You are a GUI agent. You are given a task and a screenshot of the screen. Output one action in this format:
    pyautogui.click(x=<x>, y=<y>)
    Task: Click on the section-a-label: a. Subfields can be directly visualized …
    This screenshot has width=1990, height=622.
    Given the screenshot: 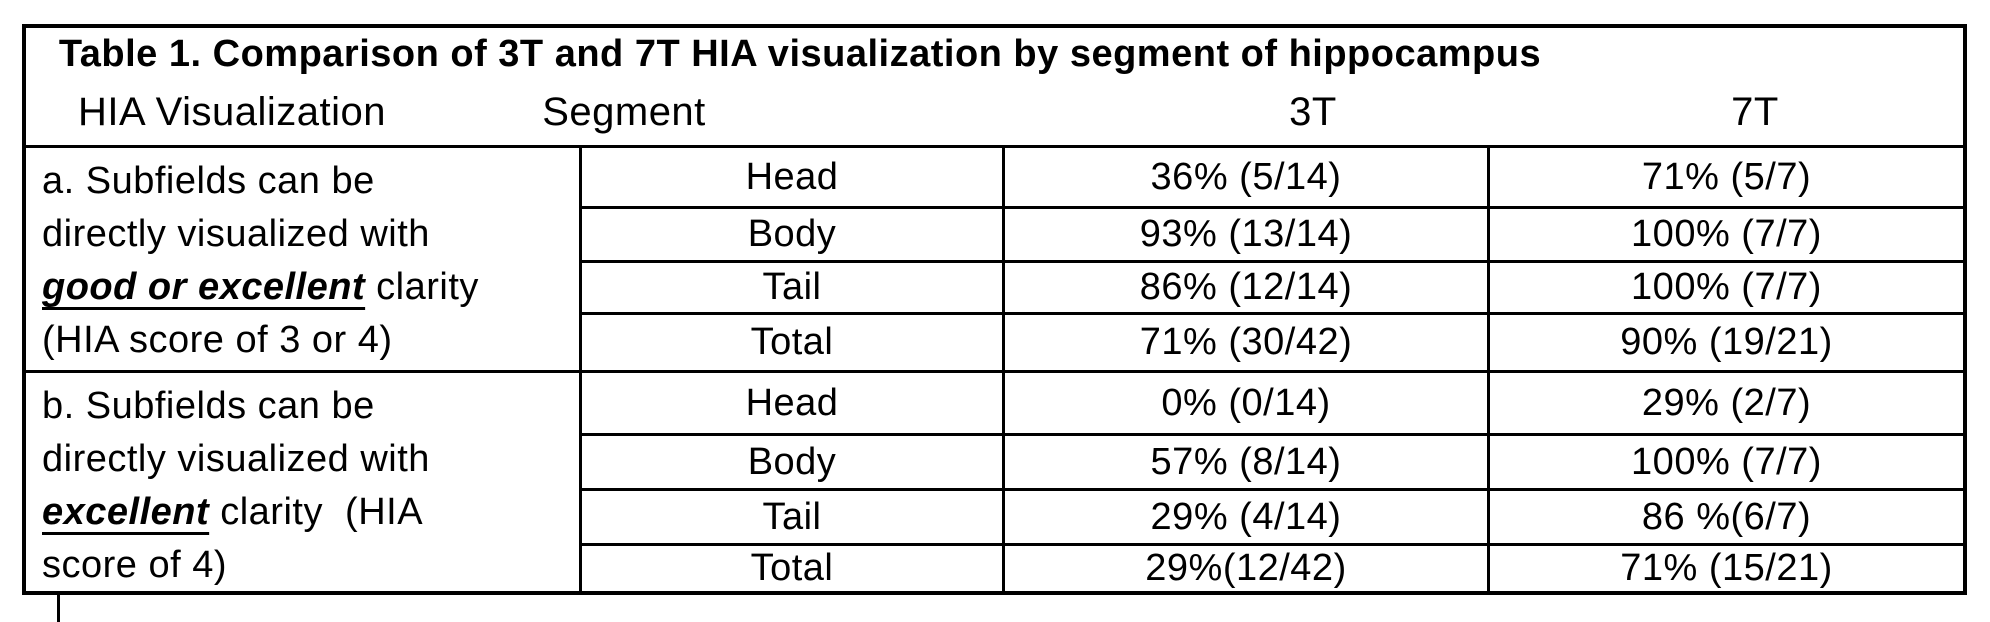 What is the action you would take?
    pyautogui.click(x=304, y=259)
    